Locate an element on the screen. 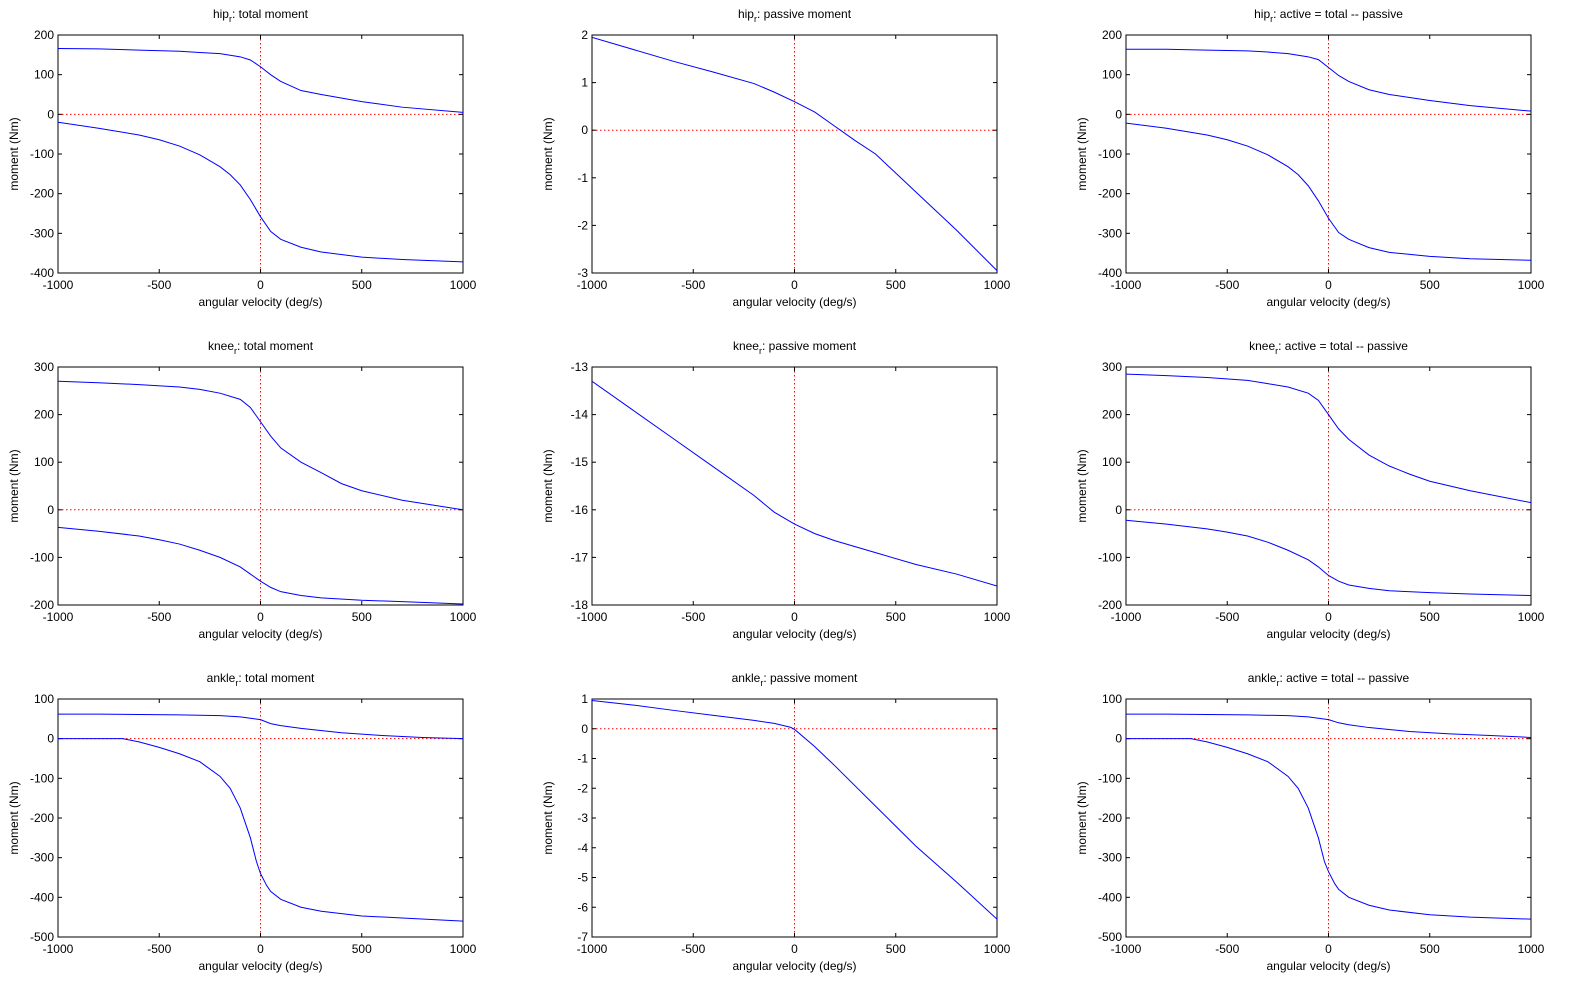 The image size is (1569, 993). y-tick-label: 1 is located at coordinates (584, 83).